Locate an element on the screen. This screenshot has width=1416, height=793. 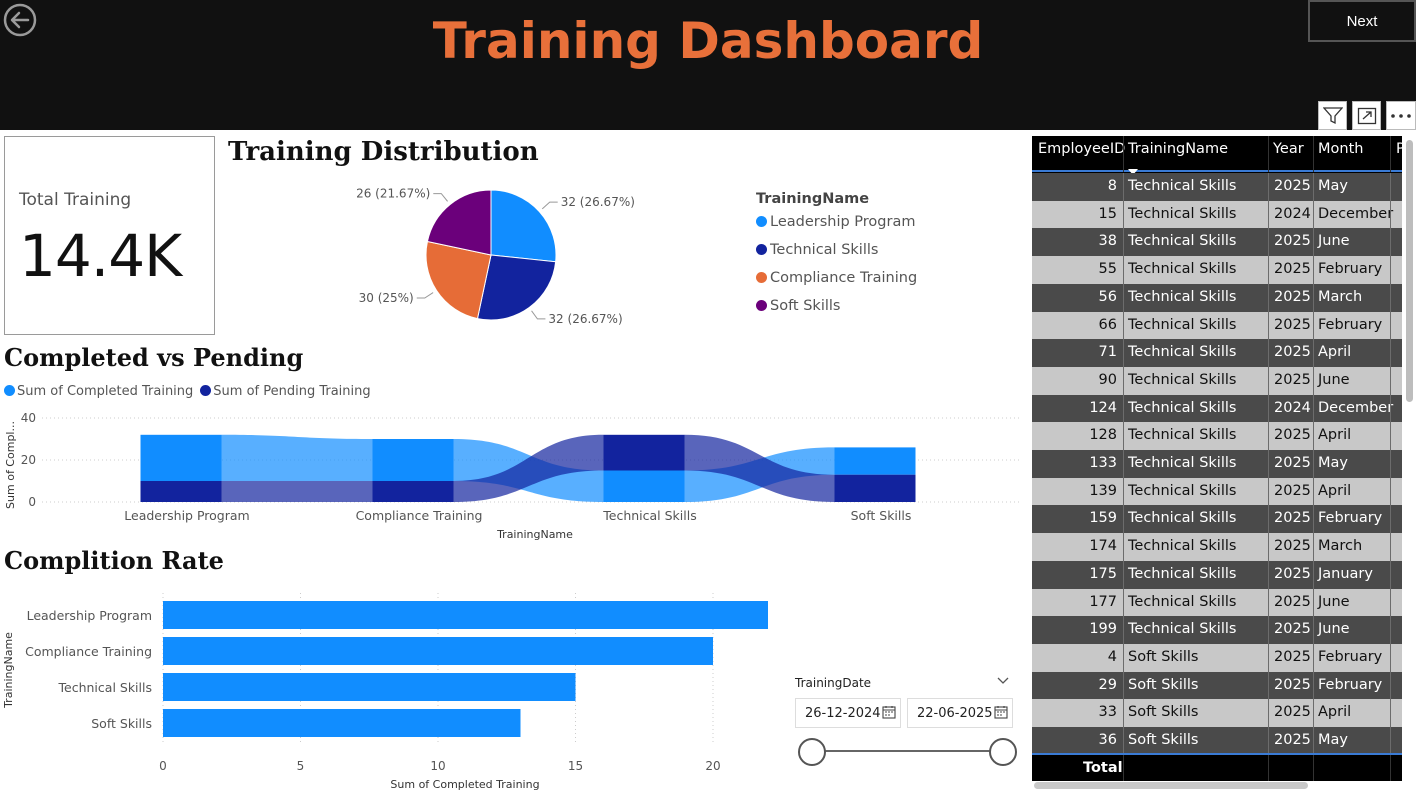
table-row: 8 Technical Skills 2025 May is located at coordinates (1217, 187).